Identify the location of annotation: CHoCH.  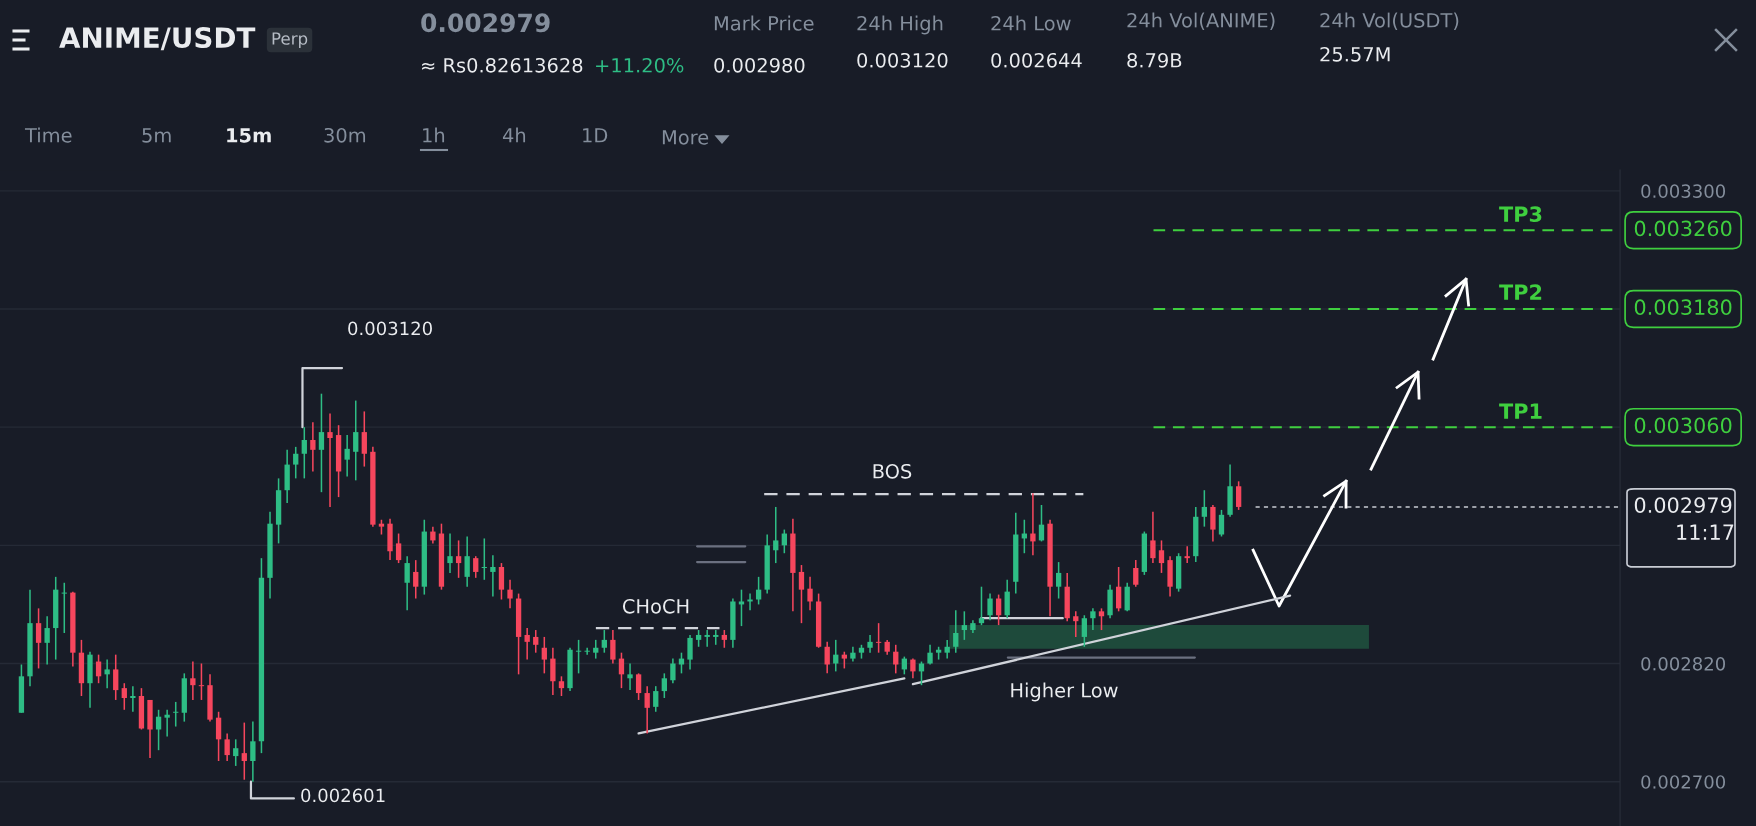
(655, 606).